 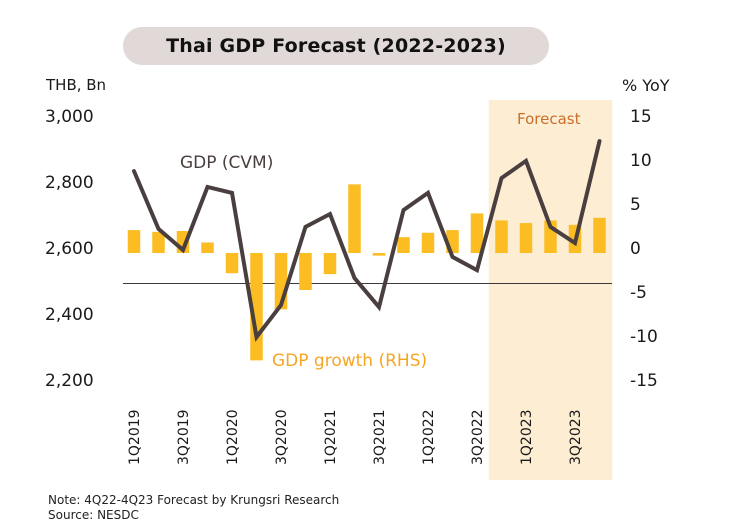 I want to click on x-tick-label: 3Q2022, so click(x=478, y=437).